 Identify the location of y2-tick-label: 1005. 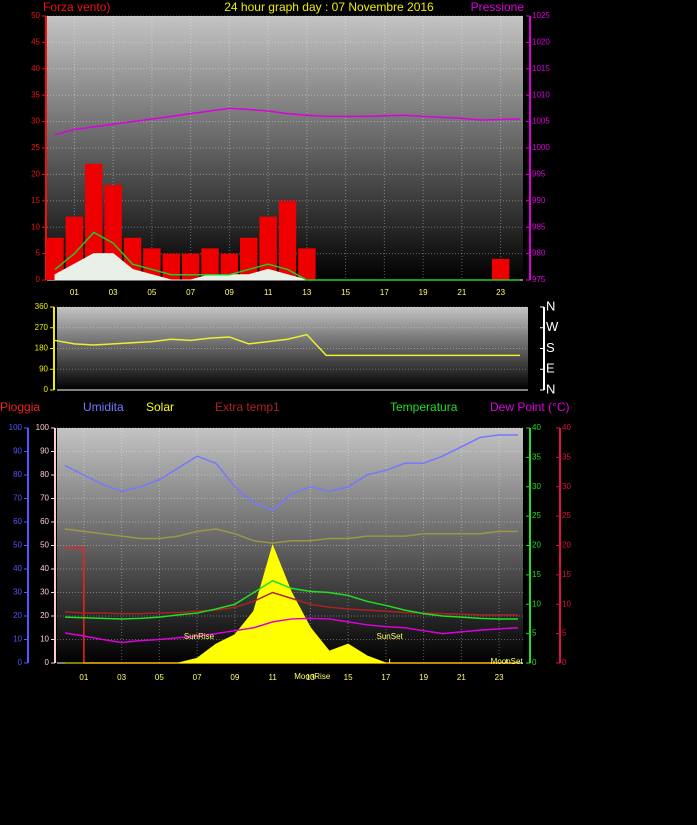
(541, 121).